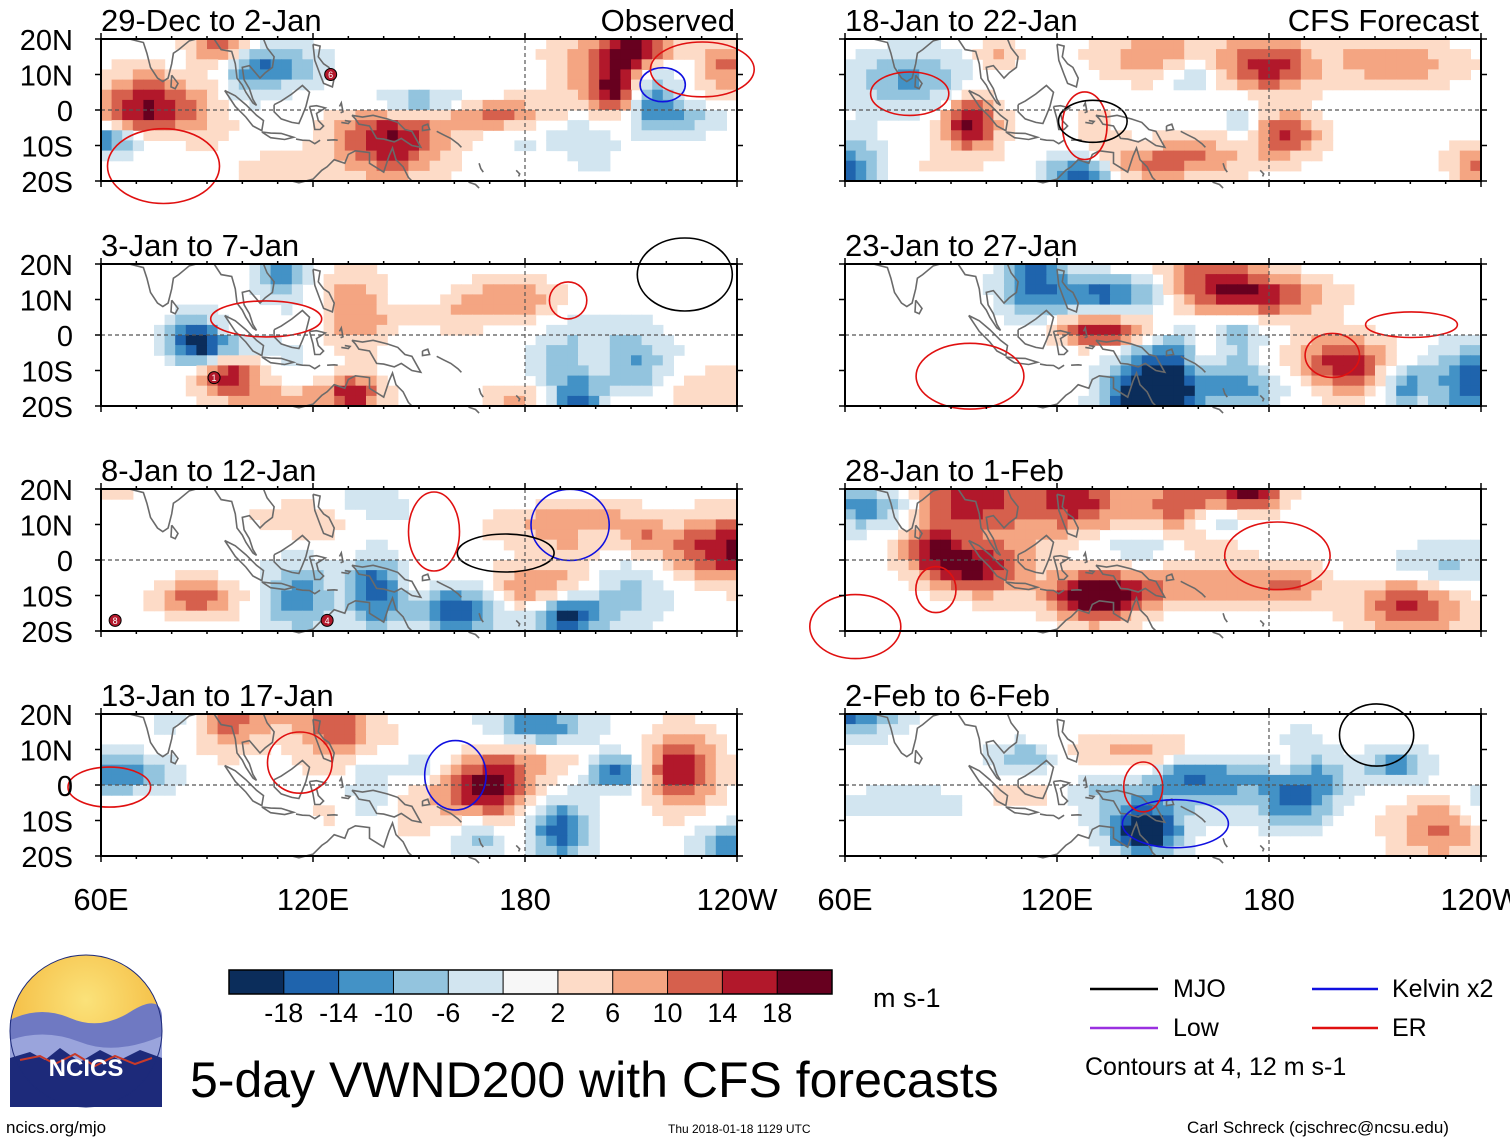  I want to click on panel-title: 3-Jan to 7-Jan, so click(200, 245).